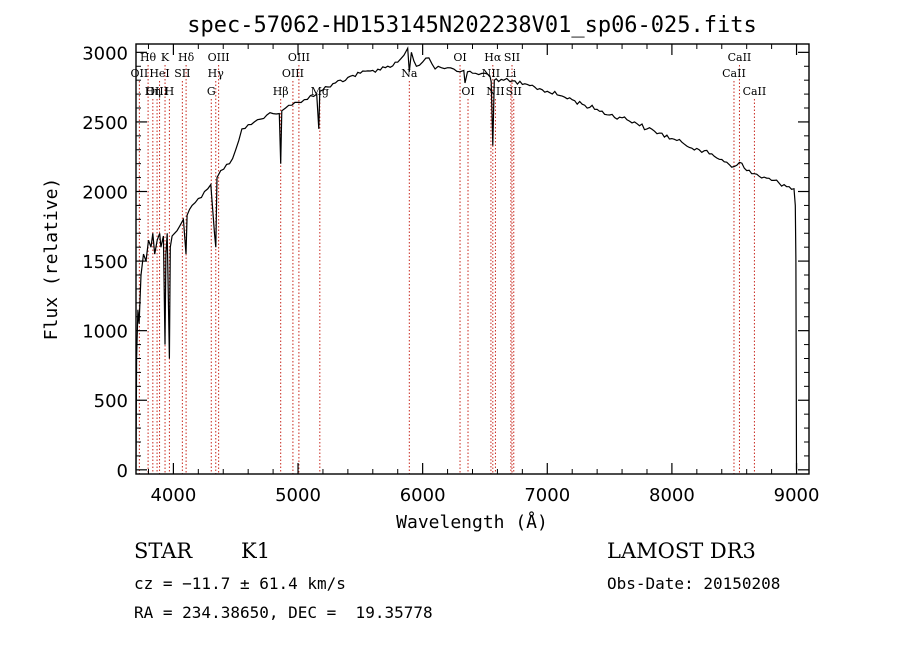  What do you see at coordinates (409, 73) in the screenshot?
I see `spectral-line-label: Na` at bounding box center [409, 73].